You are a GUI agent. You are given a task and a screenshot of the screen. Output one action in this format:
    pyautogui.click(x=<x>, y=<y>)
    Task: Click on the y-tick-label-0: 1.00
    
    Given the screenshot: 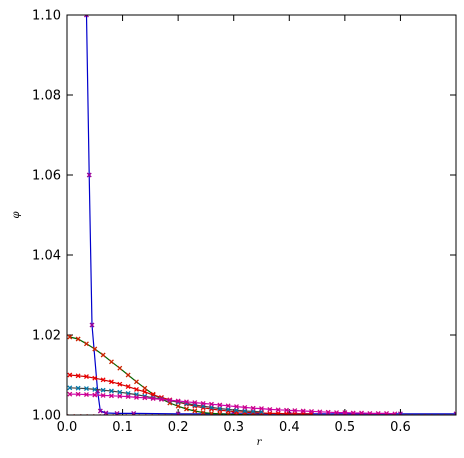 What is the action you would take?
    pyautogui.click(x=46, y=416)
    